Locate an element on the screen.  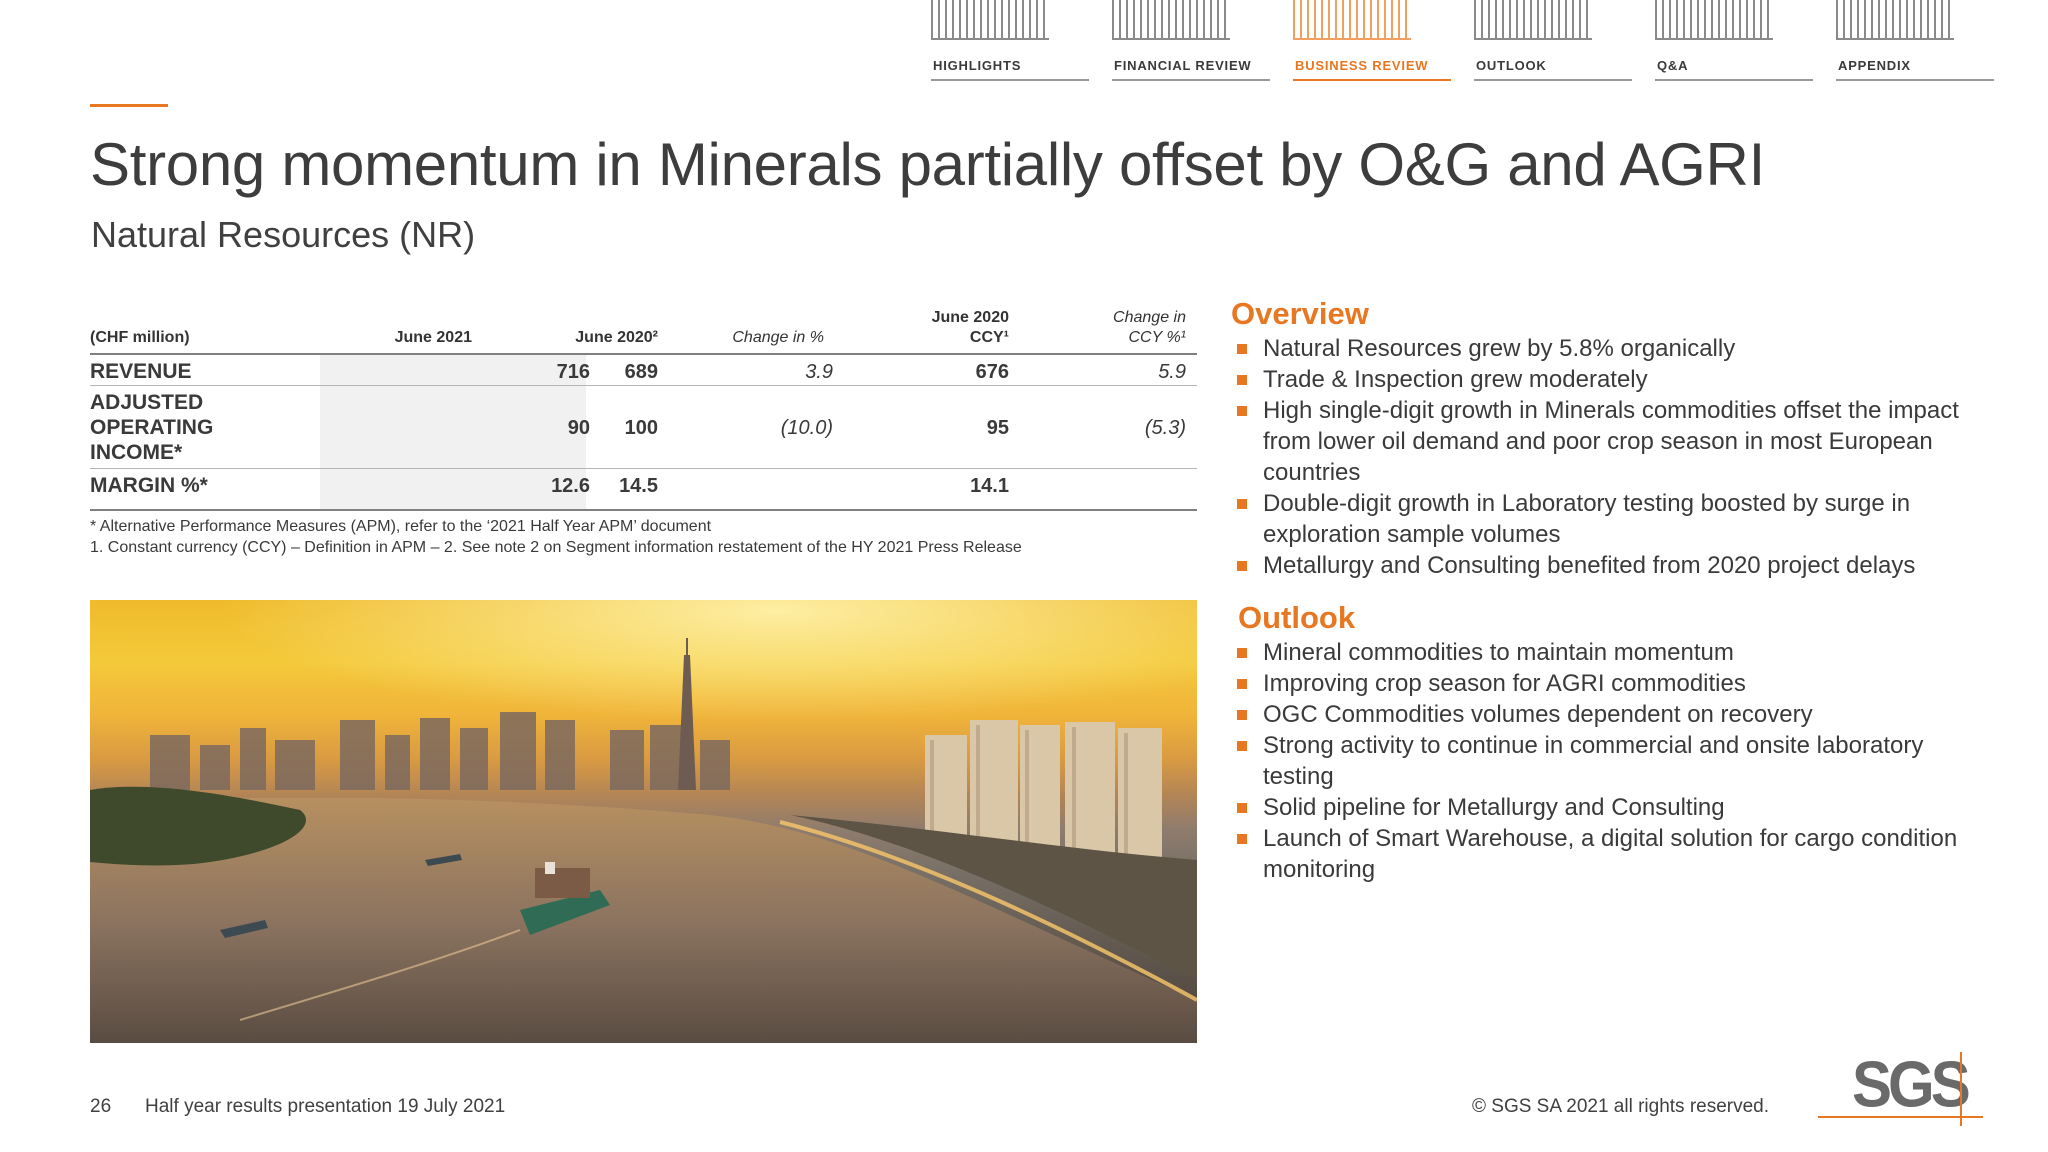
nav-tab-label: FINANCIAL REVIEW is located at coordinates (1183, 65).